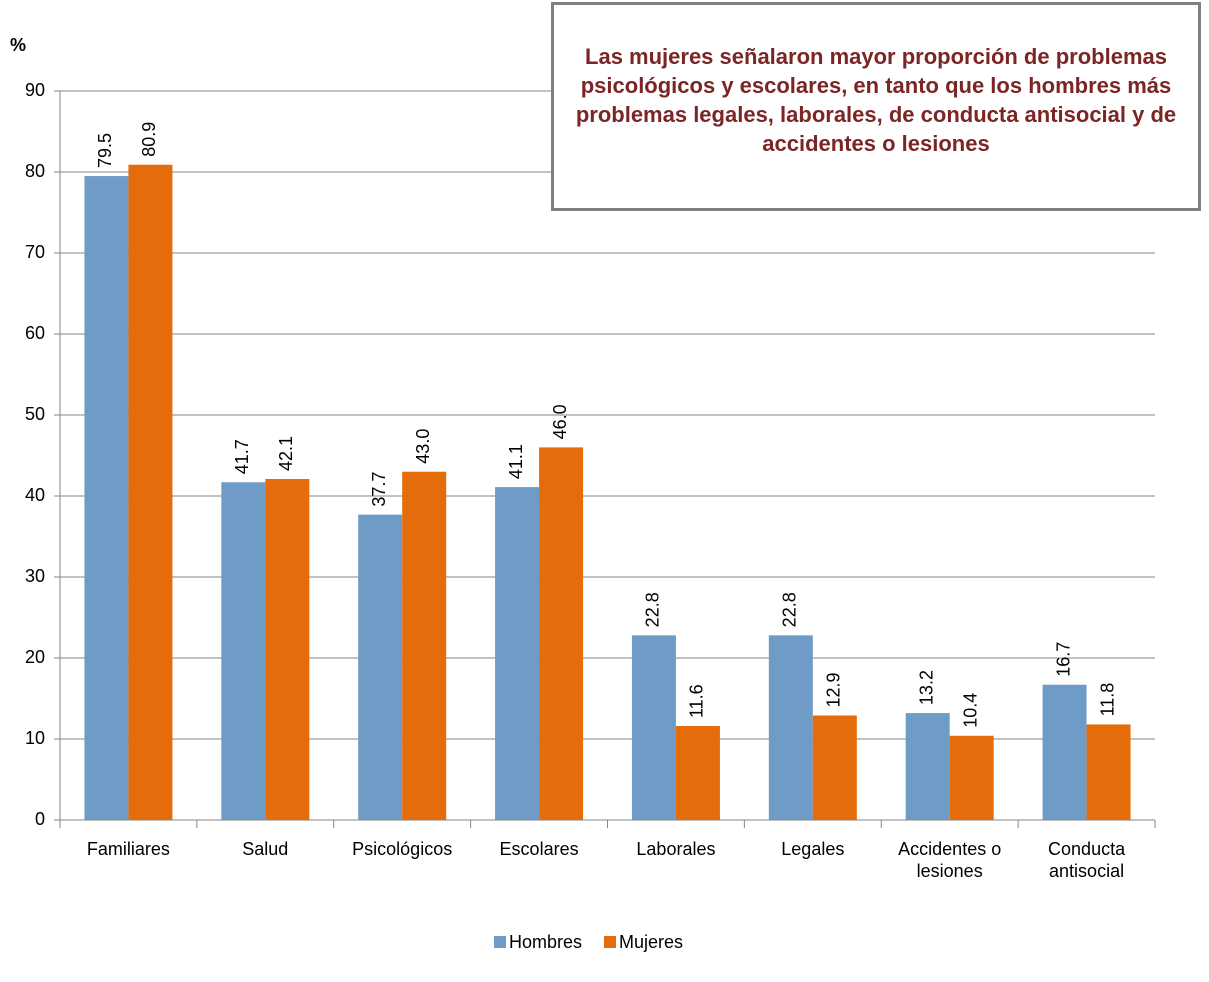 This screenshot has width=1209, height=982. Describe the element at coordinates (265, 849) in the screenshot. I see `x-tick-label: Salud` at that location.